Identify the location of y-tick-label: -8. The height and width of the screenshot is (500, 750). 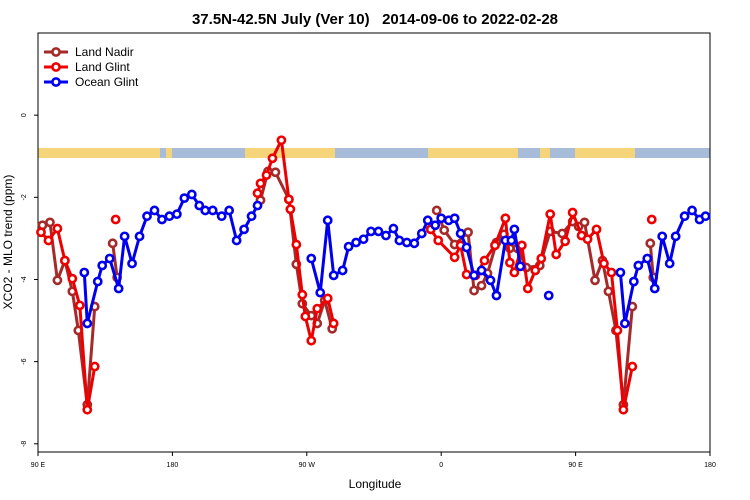
(24, 444).